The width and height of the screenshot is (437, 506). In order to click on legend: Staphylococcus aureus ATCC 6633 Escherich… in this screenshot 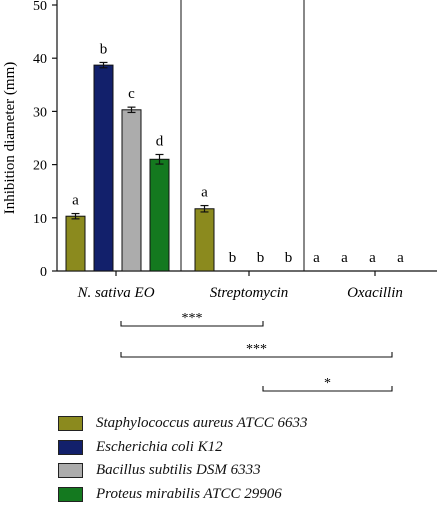, I will do `click(183, 459)`.